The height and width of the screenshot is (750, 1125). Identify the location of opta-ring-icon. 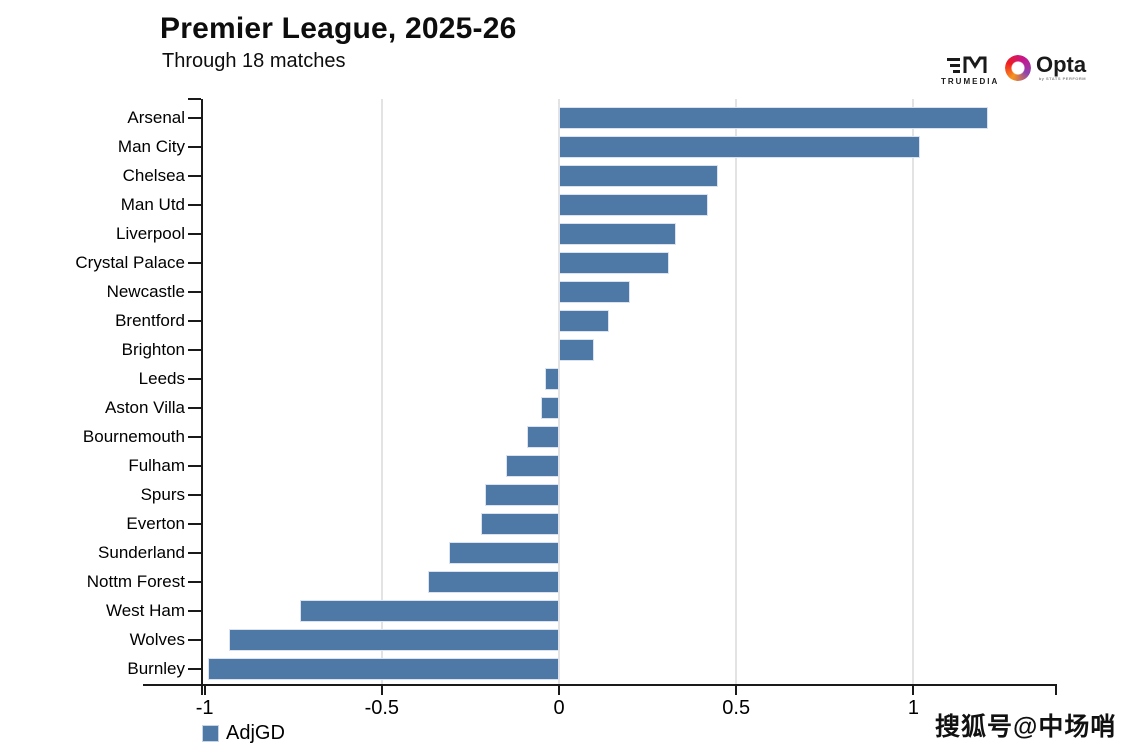
(1018, 67).